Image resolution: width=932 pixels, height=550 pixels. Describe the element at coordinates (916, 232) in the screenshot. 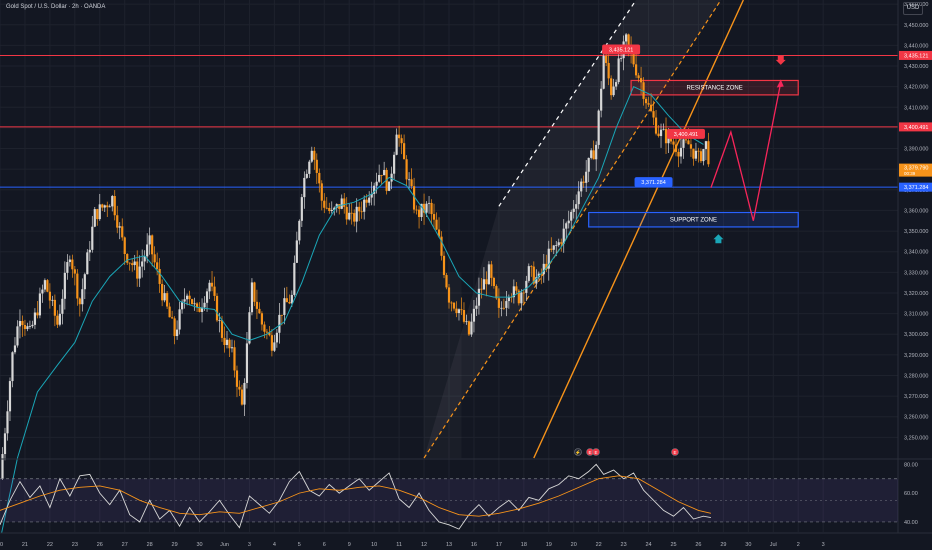

I see `price-tick-label: 3,350.000` at that location.